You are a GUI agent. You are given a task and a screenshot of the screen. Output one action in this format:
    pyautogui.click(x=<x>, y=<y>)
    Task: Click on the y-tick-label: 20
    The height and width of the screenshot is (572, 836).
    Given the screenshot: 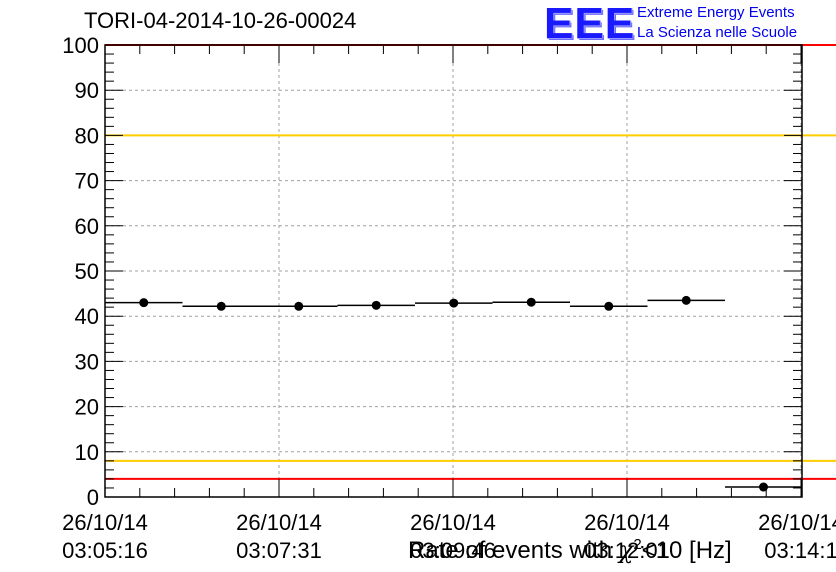 What is the action you would take?
    pyautogui.click(x=87, y=407)
    